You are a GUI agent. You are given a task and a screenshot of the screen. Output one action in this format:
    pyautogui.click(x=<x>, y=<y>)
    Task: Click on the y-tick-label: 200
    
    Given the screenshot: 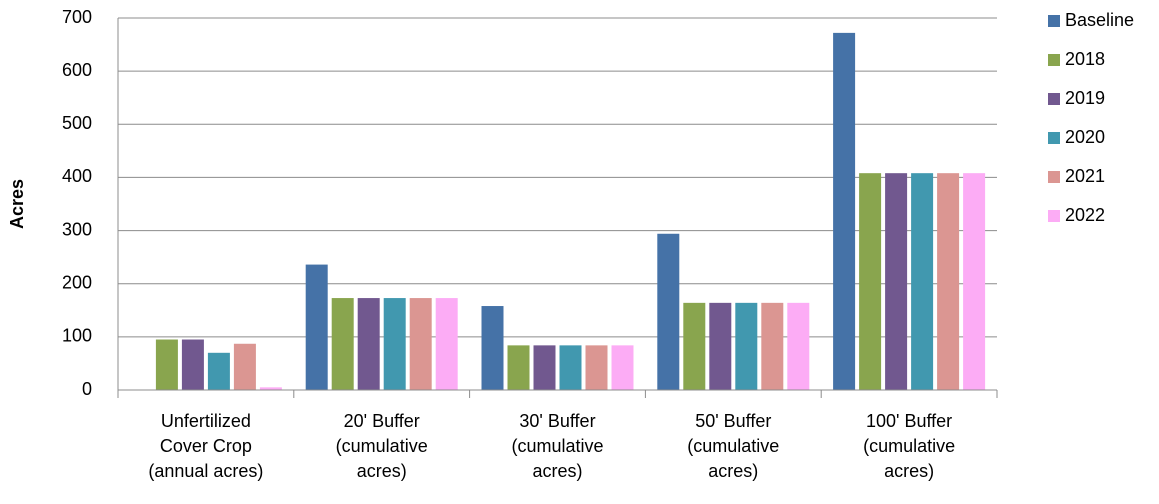 What is the action you would take?
    pyautogui.click(x=77, y=282)
    